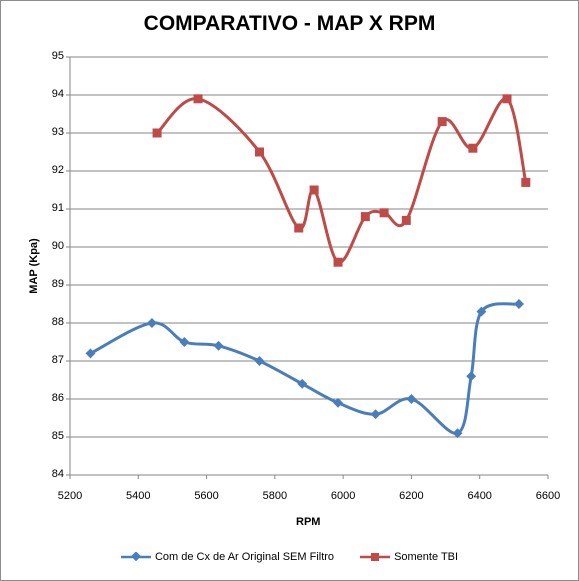  I want to click on x-tick-label: 5800, so click(275, 496).